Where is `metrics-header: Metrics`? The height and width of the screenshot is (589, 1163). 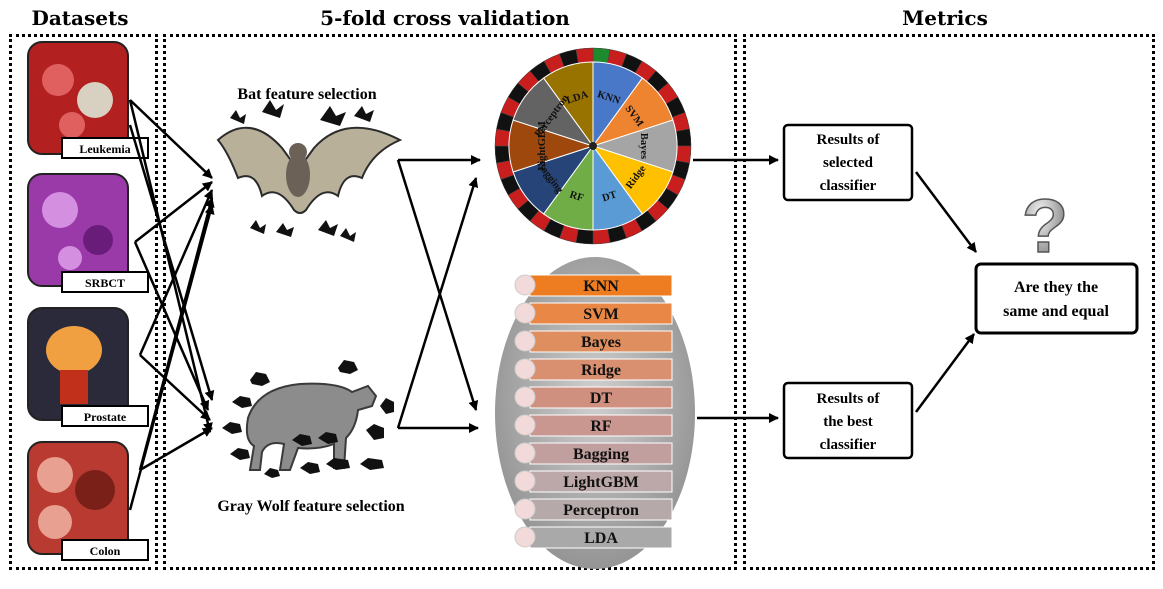 metrics-header: Metrics is located at coordinates (945, 18).